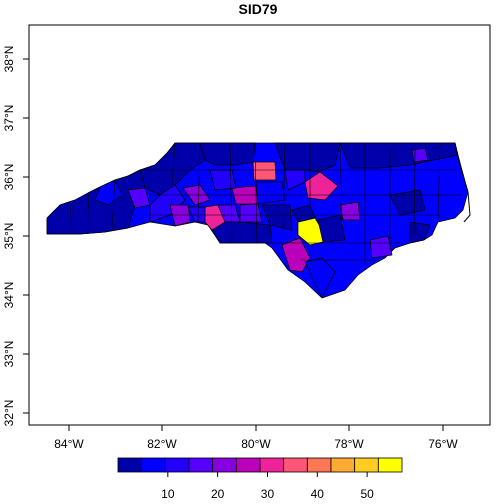 This screenshot has height=504, width=504. I want to click on county-dark-south, so click(242, 232).